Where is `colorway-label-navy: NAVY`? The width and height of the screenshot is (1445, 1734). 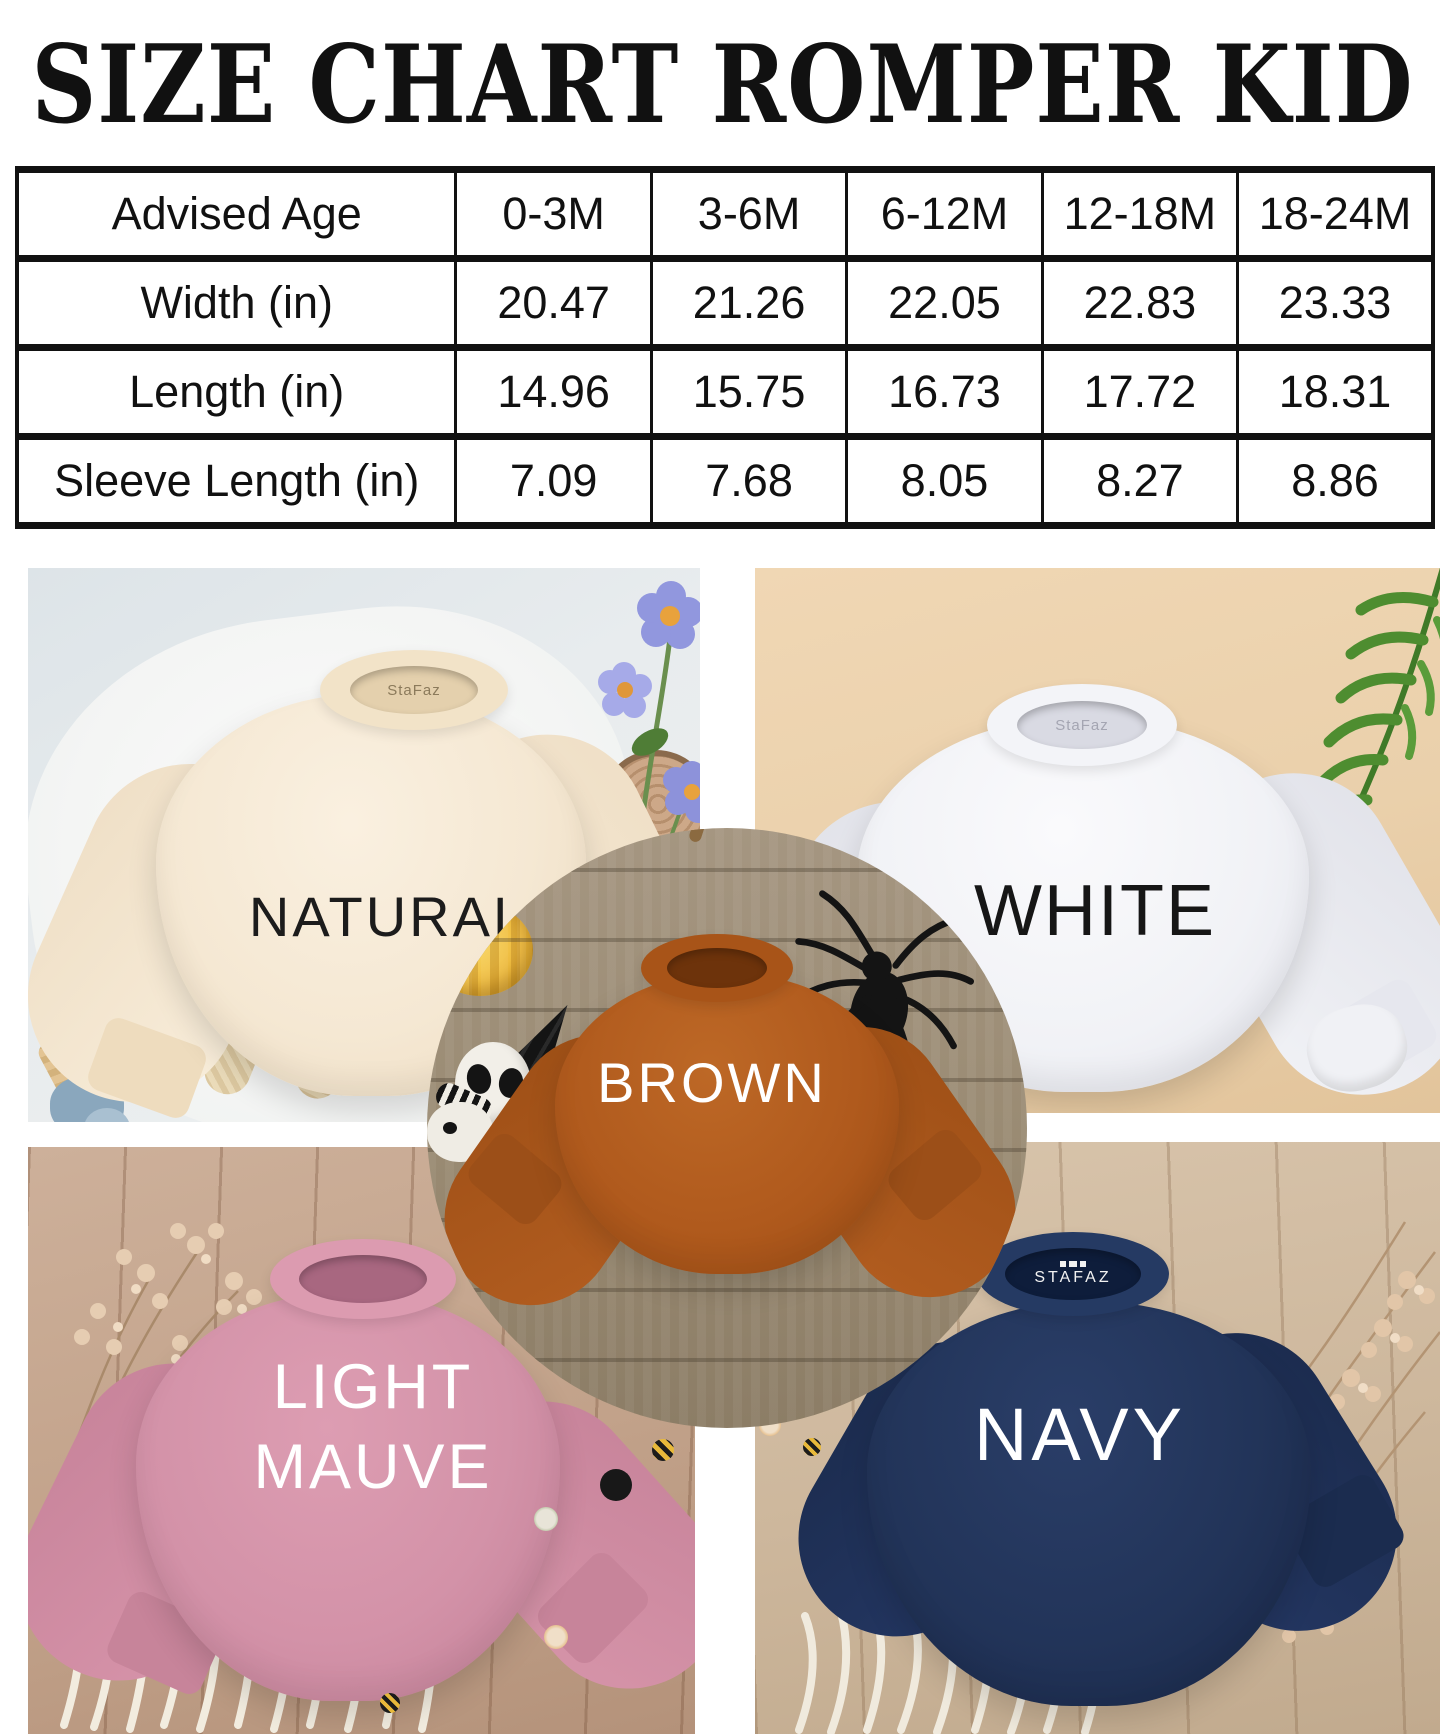 colorway-label-navy: NAVY is located at coordinates (1080, 1434).